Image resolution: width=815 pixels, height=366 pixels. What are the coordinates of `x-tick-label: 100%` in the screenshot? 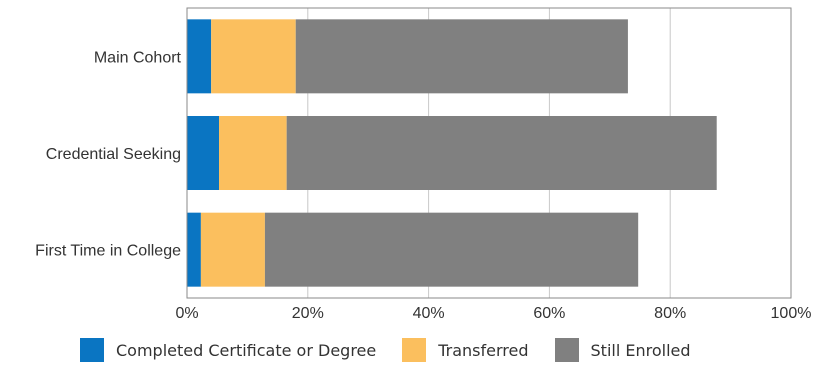 It's located at (791, 313).